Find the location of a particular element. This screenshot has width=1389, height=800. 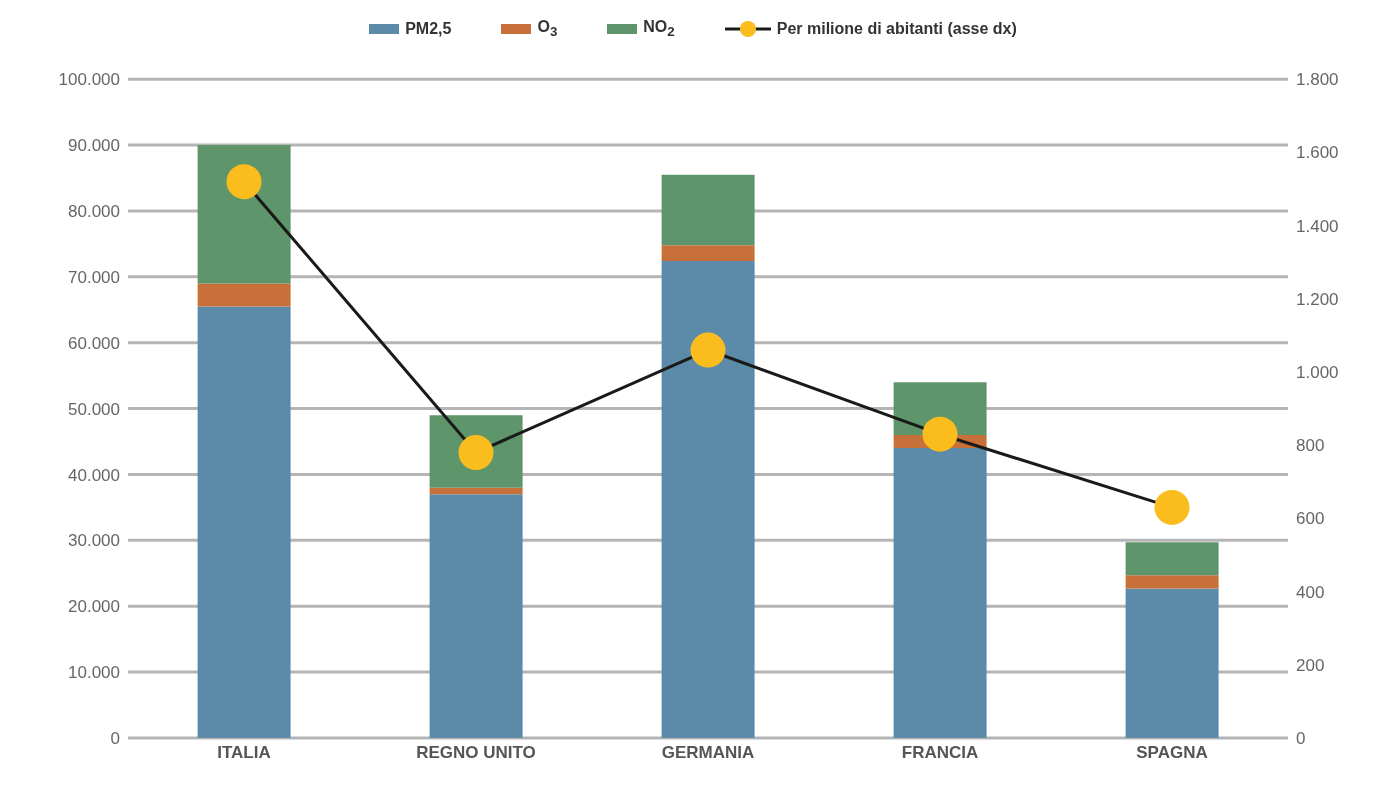

y-tick-label: 10.000 is located at coordinates (94, 673).